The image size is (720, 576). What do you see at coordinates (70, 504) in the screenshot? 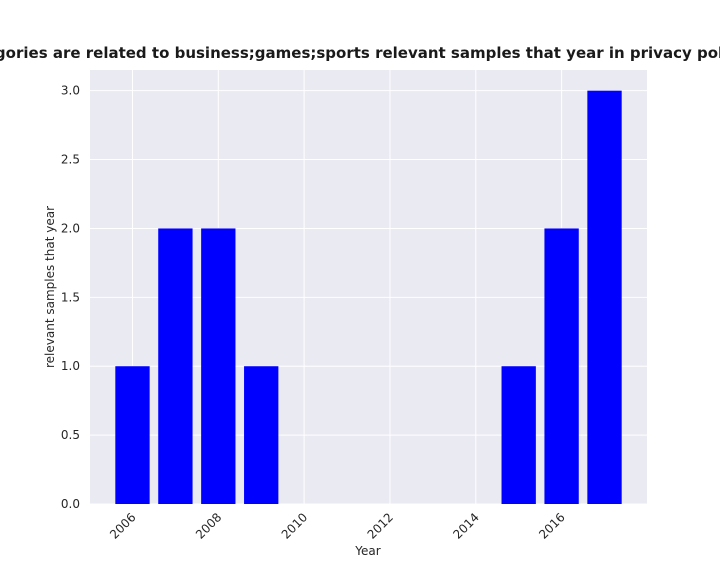
I see `y-tick-label: 0.0` at bounding box center [70, 504].